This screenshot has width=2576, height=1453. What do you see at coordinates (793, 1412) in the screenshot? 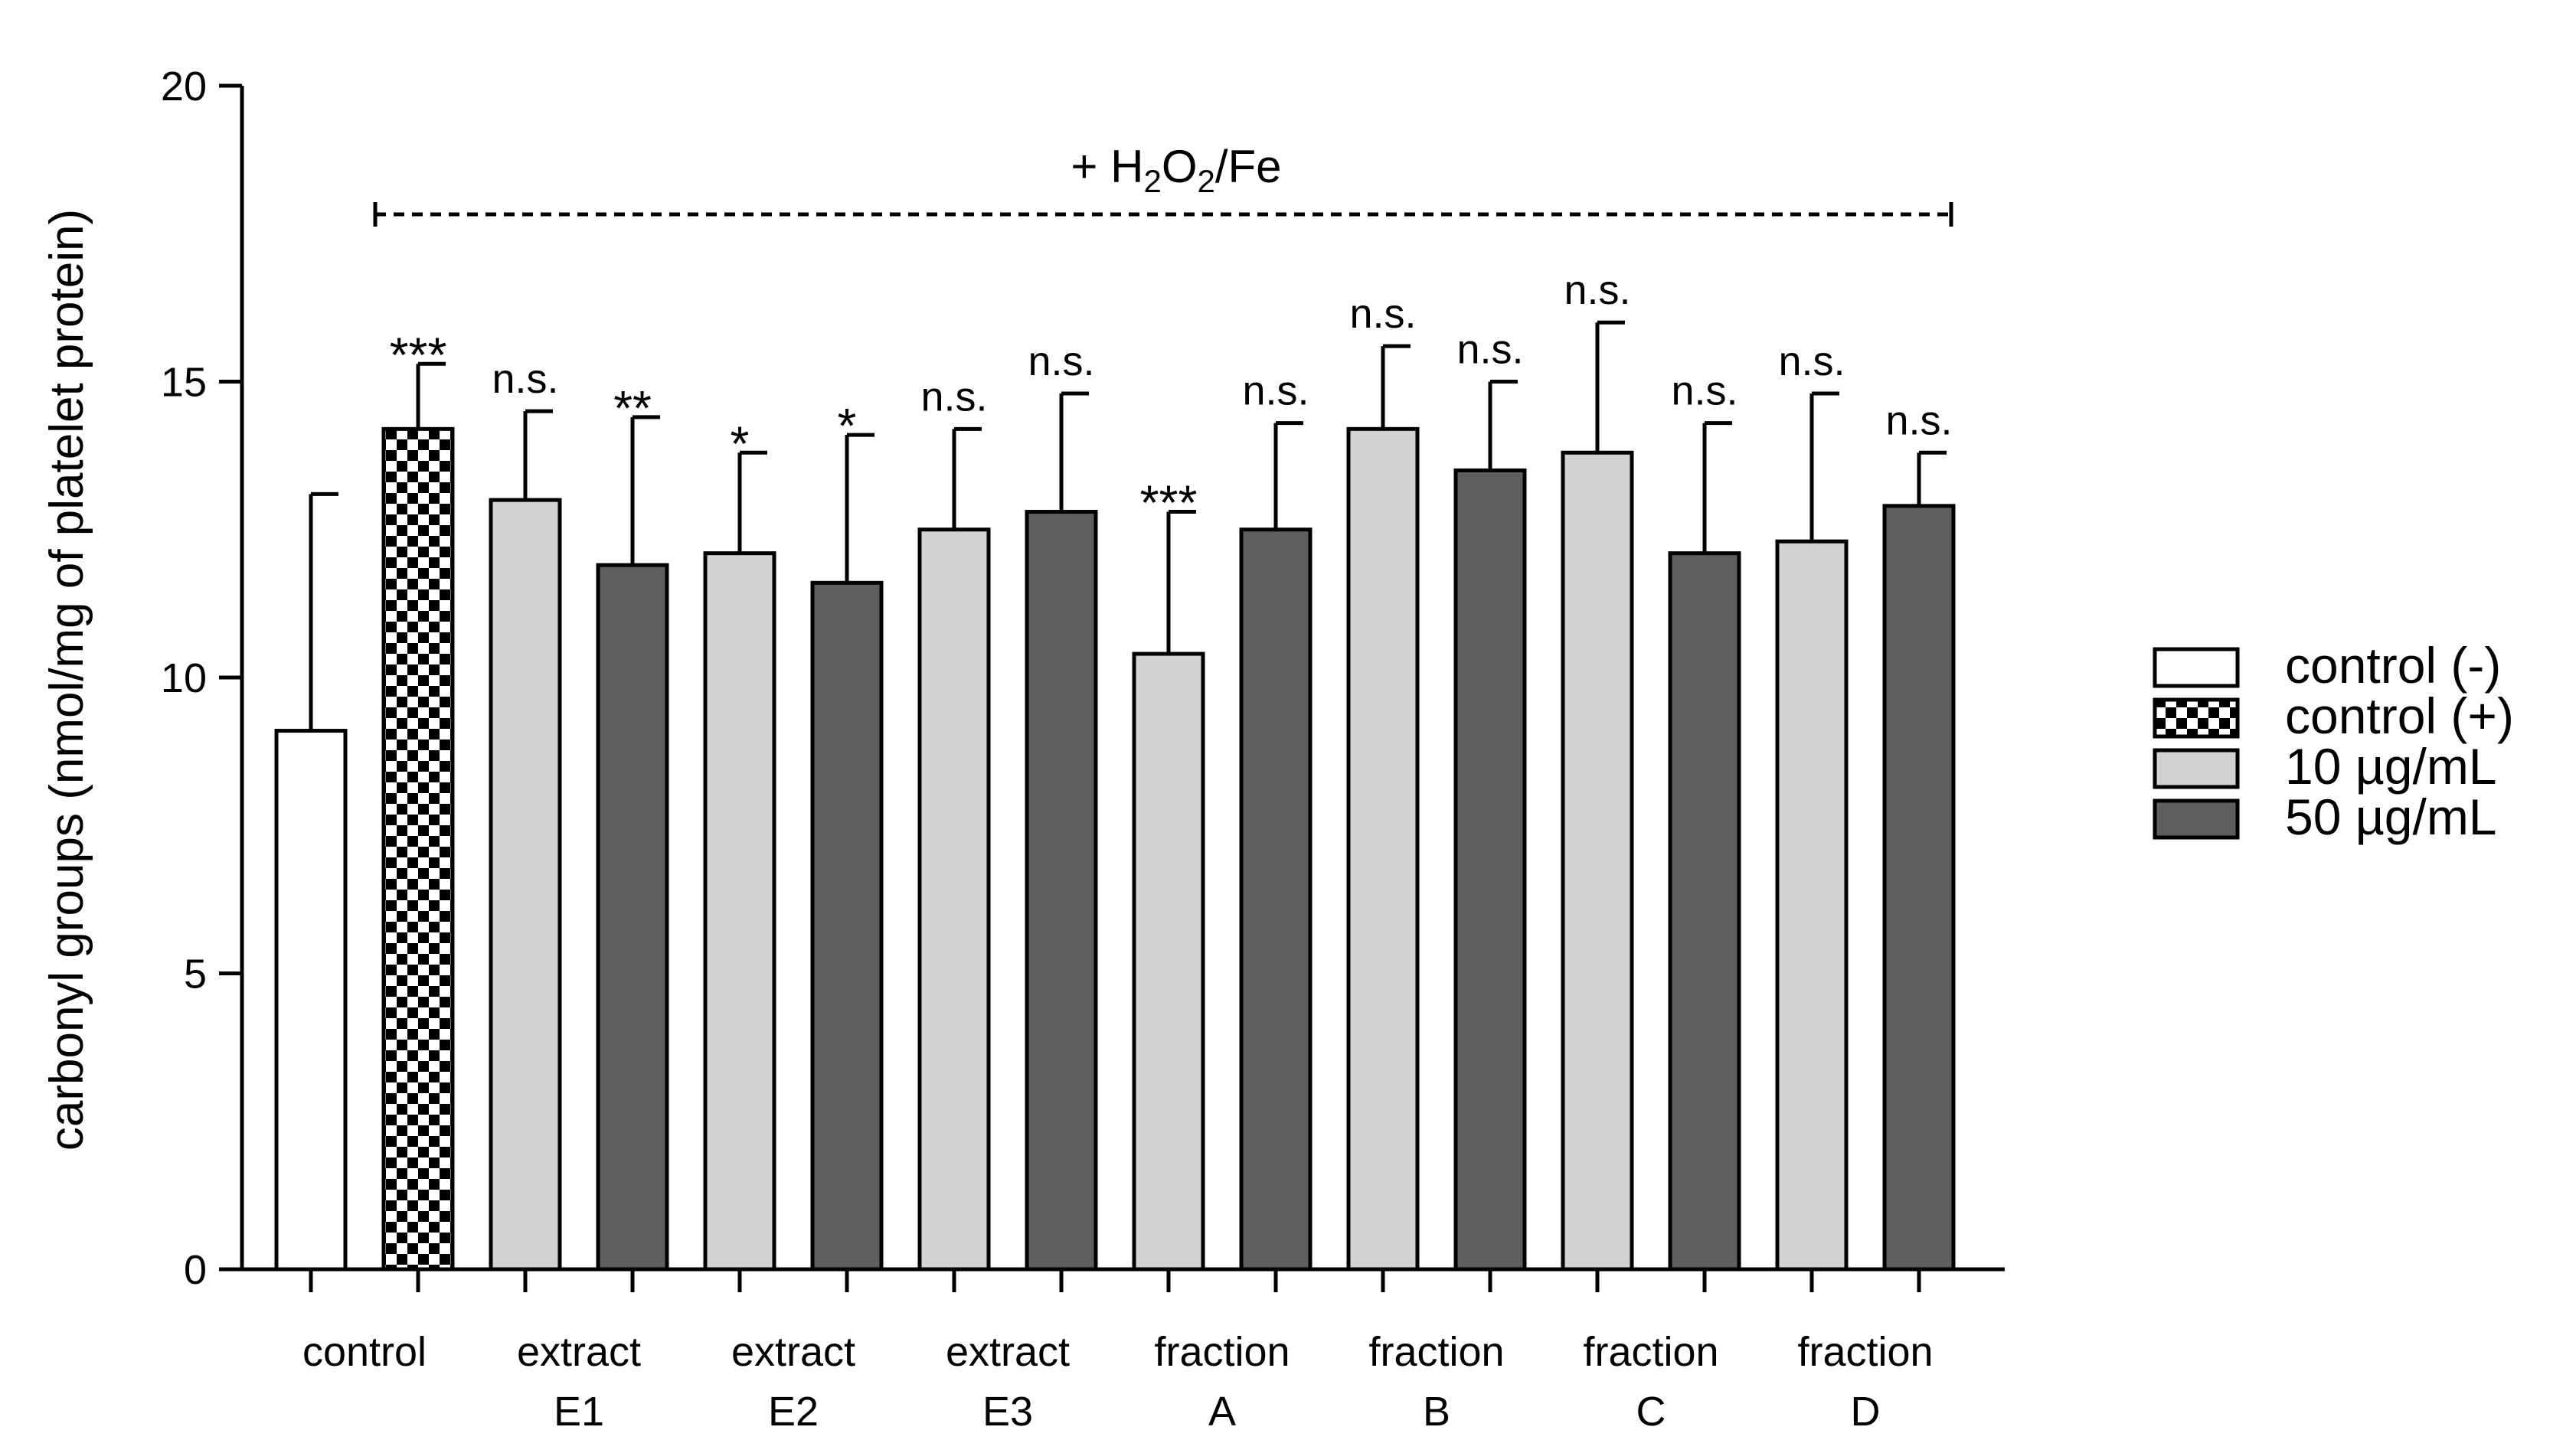
I see `x-category-label: E2` at bounding box center [793, 1412].